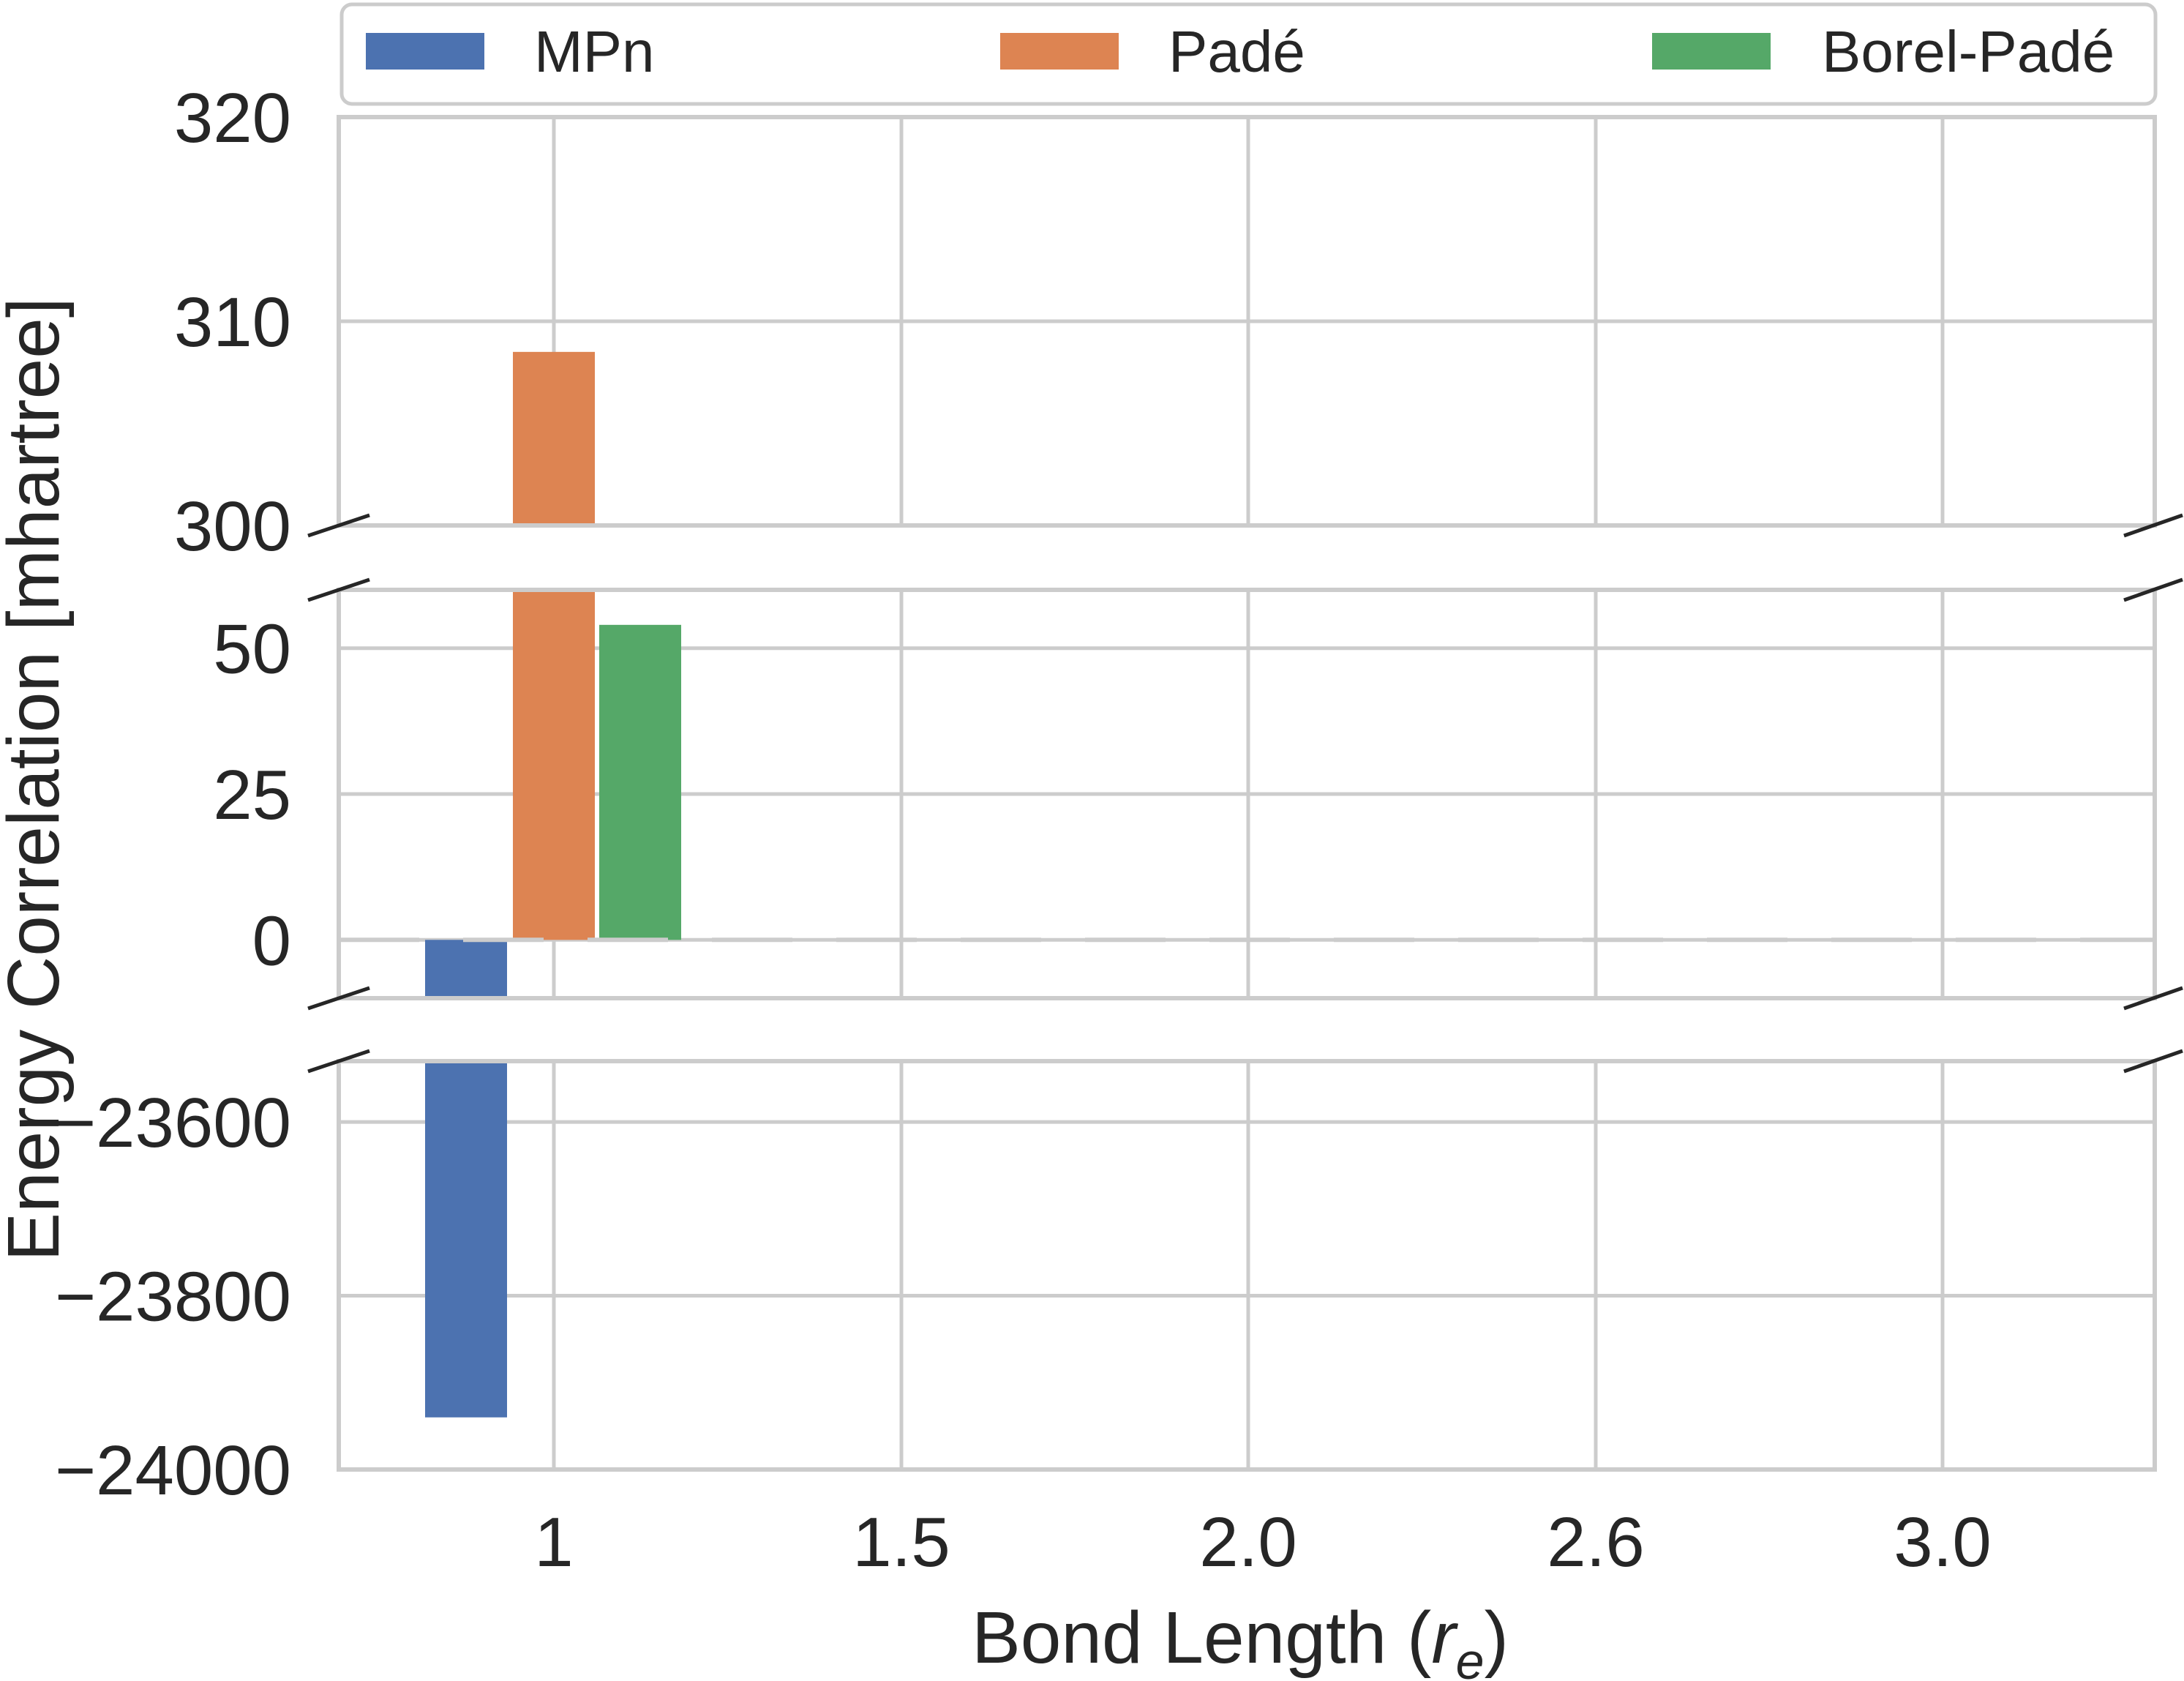  Describe the element at coordinates (37, 779) in the screenshot. I see `y-axis-label: Energy Correlation [mhartree]` at that location.